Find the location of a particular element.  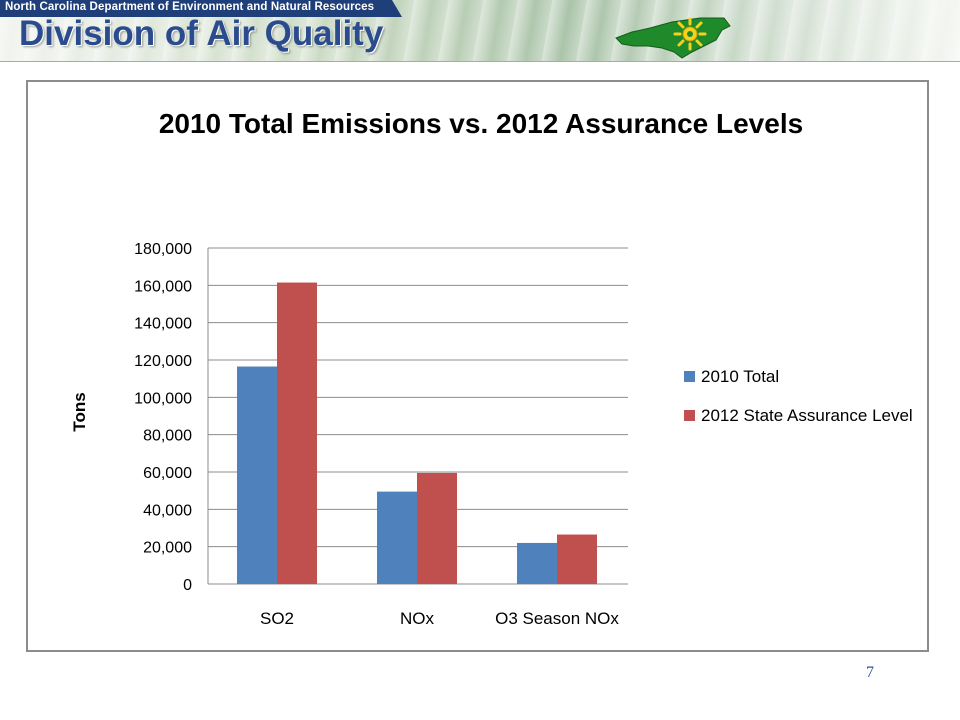

legend: 2010 Total 2012 State Assurance Level is located at coordinates (798, 396).